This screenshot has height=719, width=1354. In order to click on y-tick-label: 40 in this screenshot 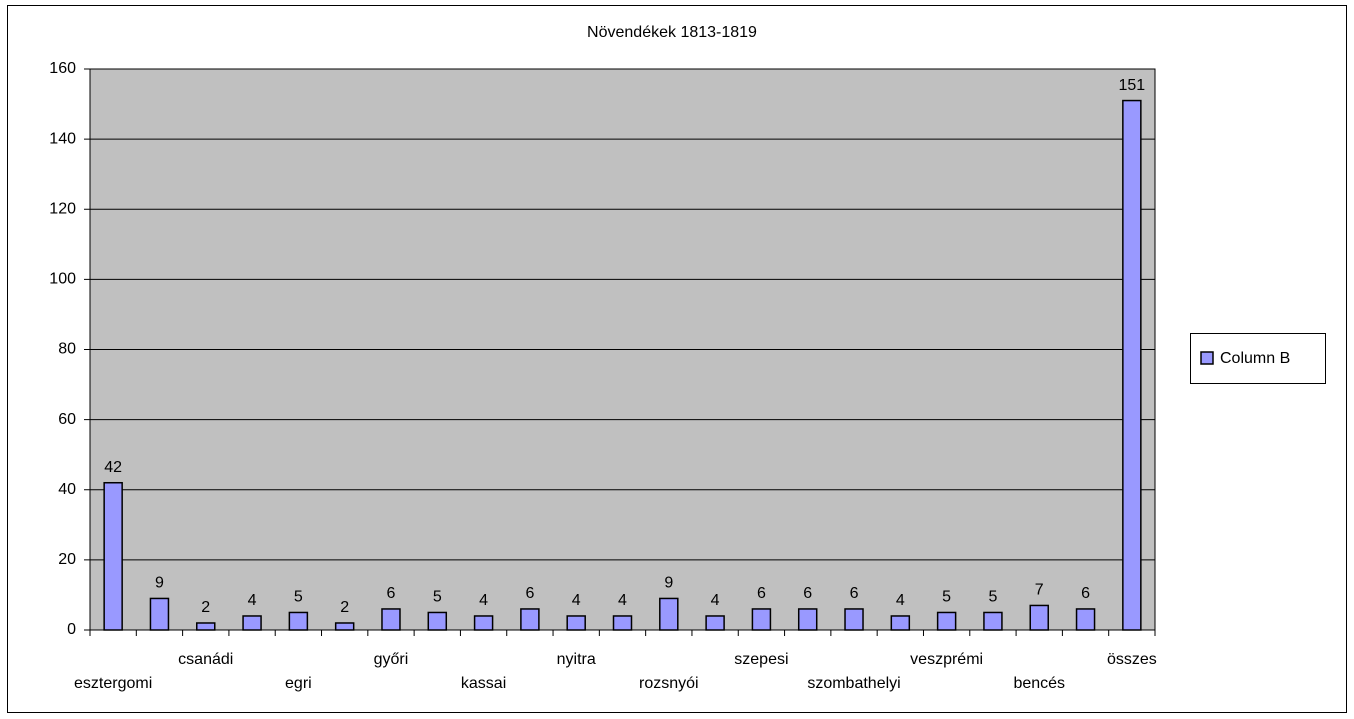, I will do `click(67, 489)`.